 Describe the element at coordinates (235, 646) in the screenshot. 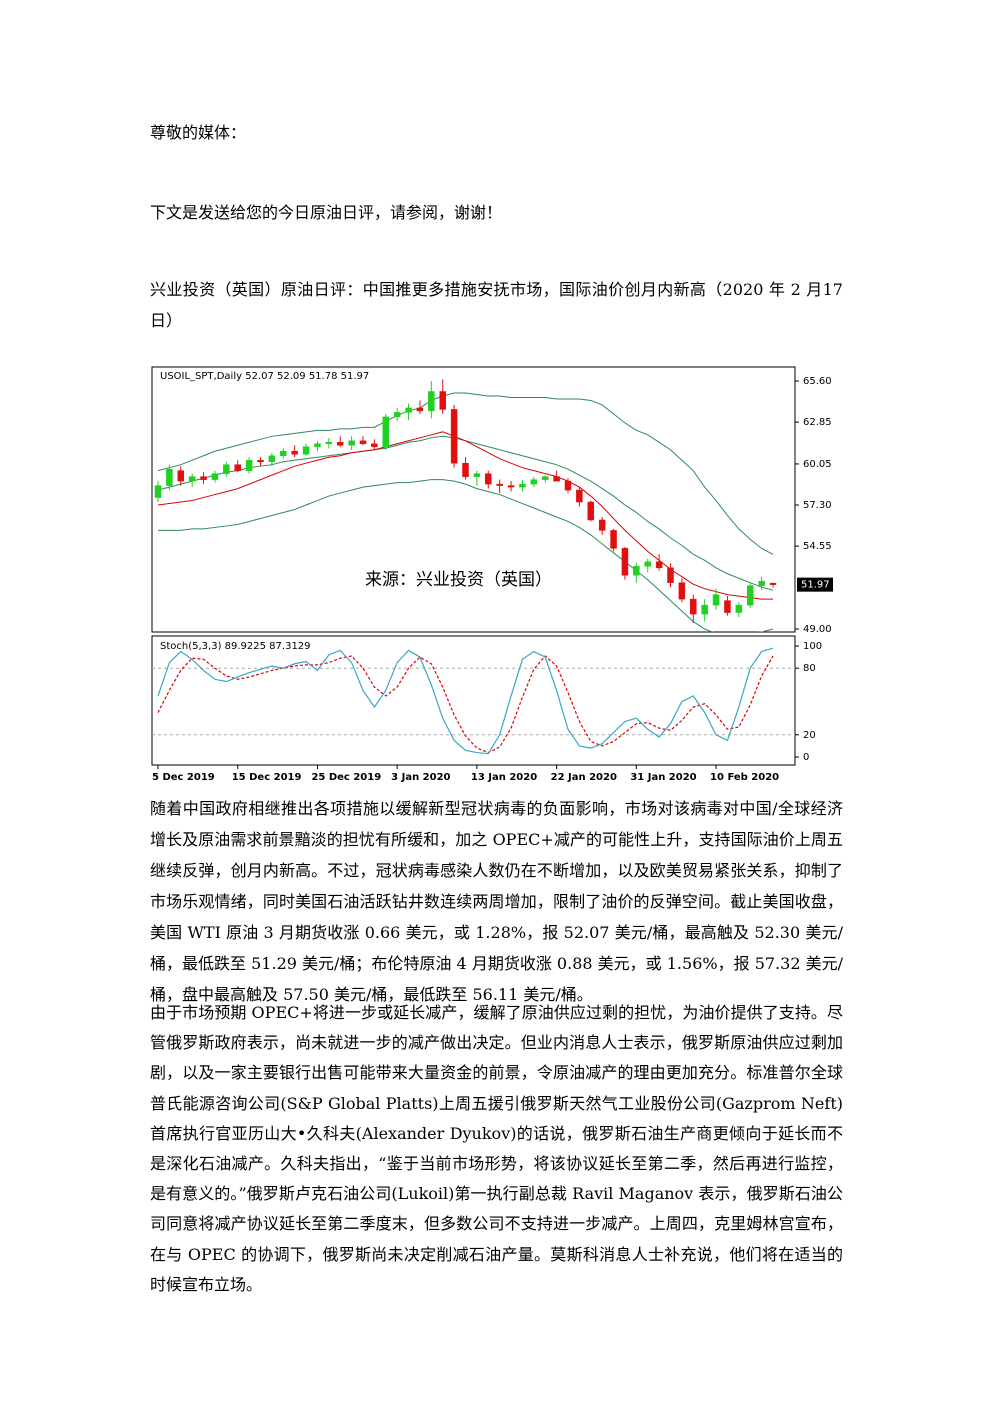

I see `stoch-title: Stoch(5,3,3) 89.9225 87.3129` at that location.